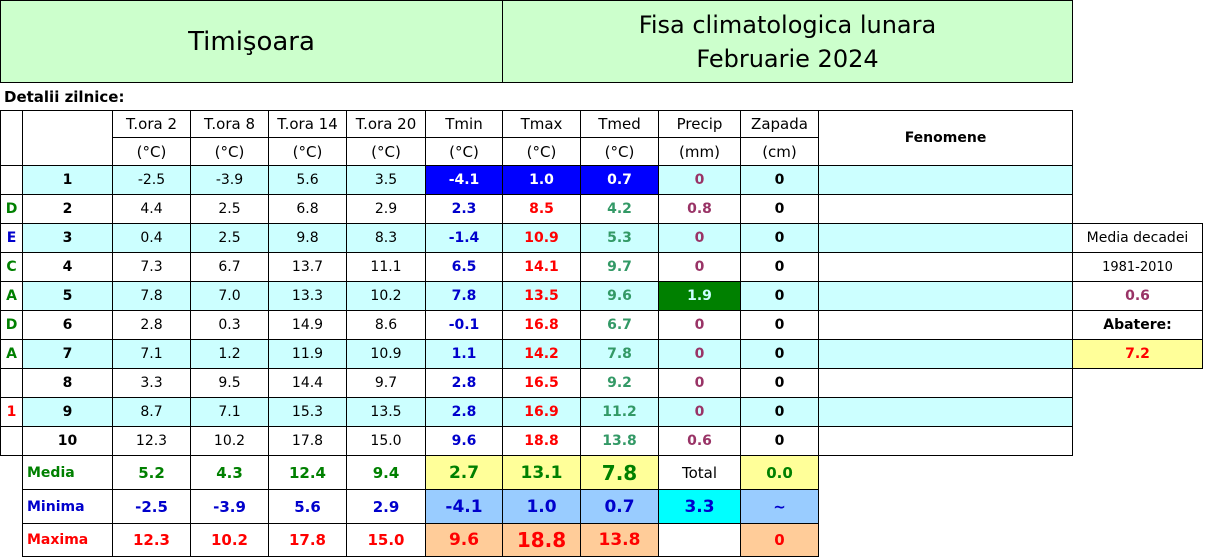 This screenshot has height=557, width=1205. Describe the element at coordinates (541, 325) in the screenshot. I see `value: 16.8` at that location.